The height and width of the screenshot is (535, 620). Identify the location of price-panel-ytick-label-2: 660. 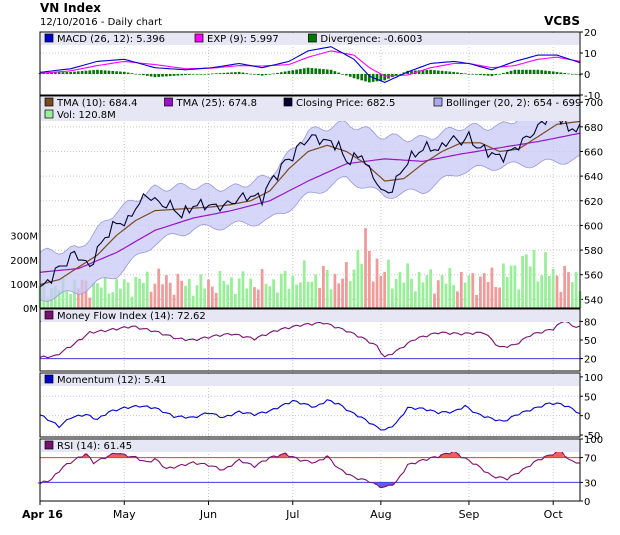
(593, 152).